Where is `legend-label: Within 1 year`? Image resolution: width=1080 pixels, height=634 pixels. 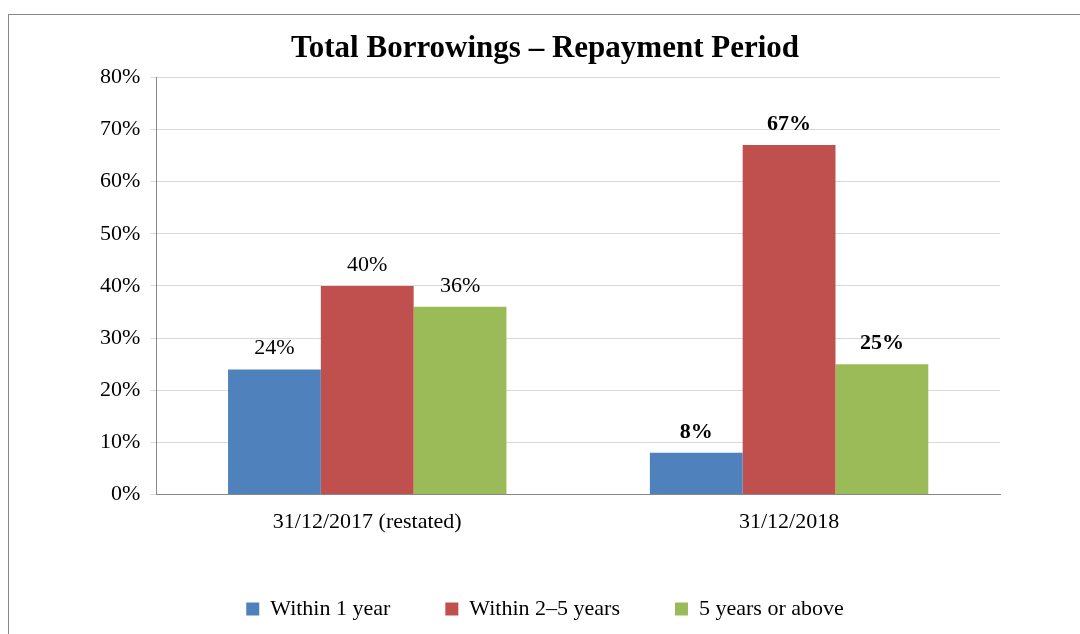 legend-label: Within 1 year is located at coordinates (331, 607).